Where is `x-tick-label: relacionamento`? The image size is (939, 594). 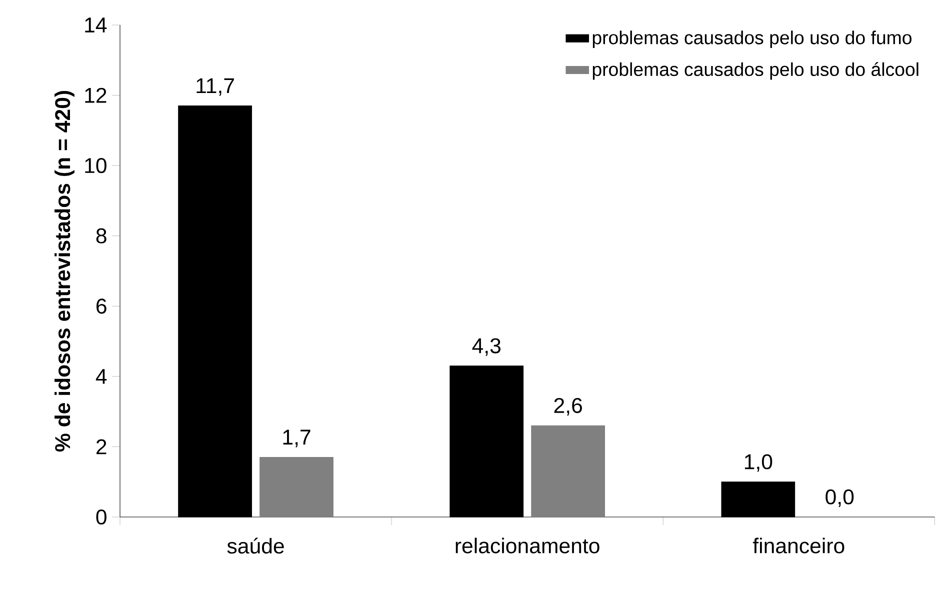 x-tick-label: relacionamento is located at coordinates (528, 546).